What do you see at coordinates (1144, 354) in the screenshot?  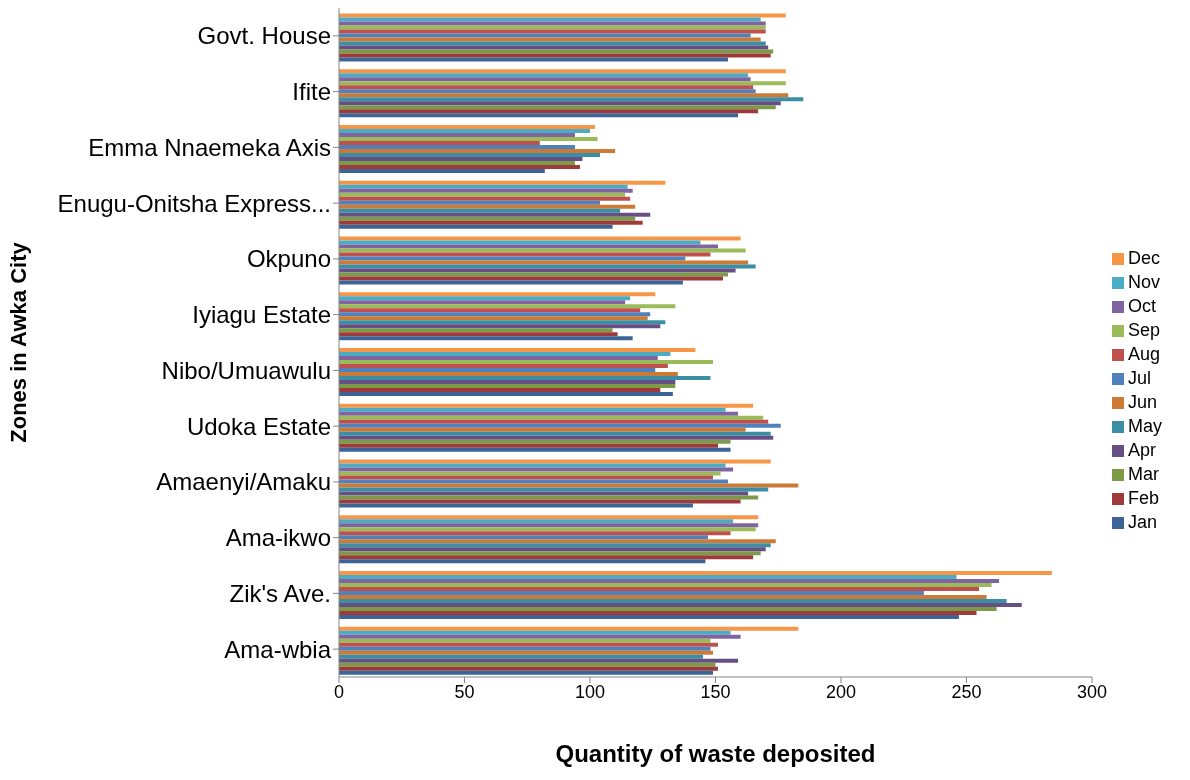 I see `legend-label: Aug` at bounding box center [1144, 354].